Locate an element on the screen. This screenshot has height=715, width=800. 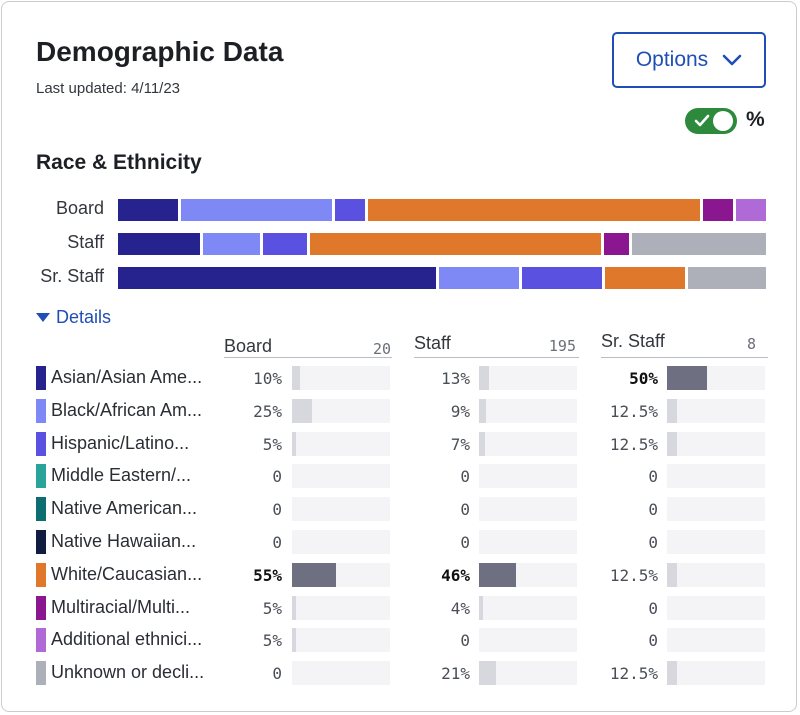
toggle-knob is located at coordinates (723, 121).